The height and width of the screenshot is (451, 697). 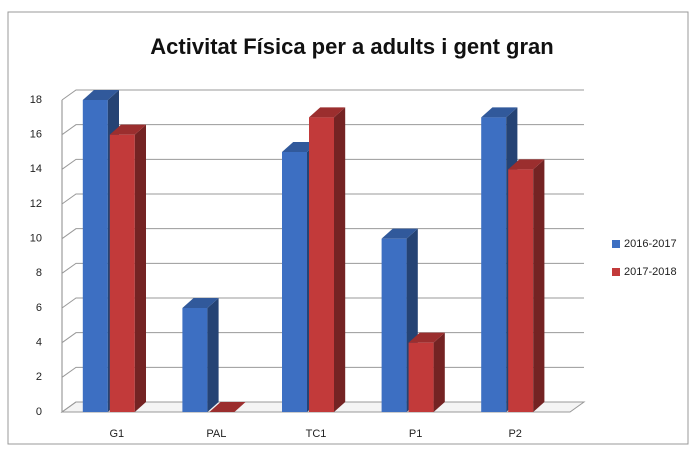 I want to click on x-tick-label: PAL, so click(x=216, y=434).